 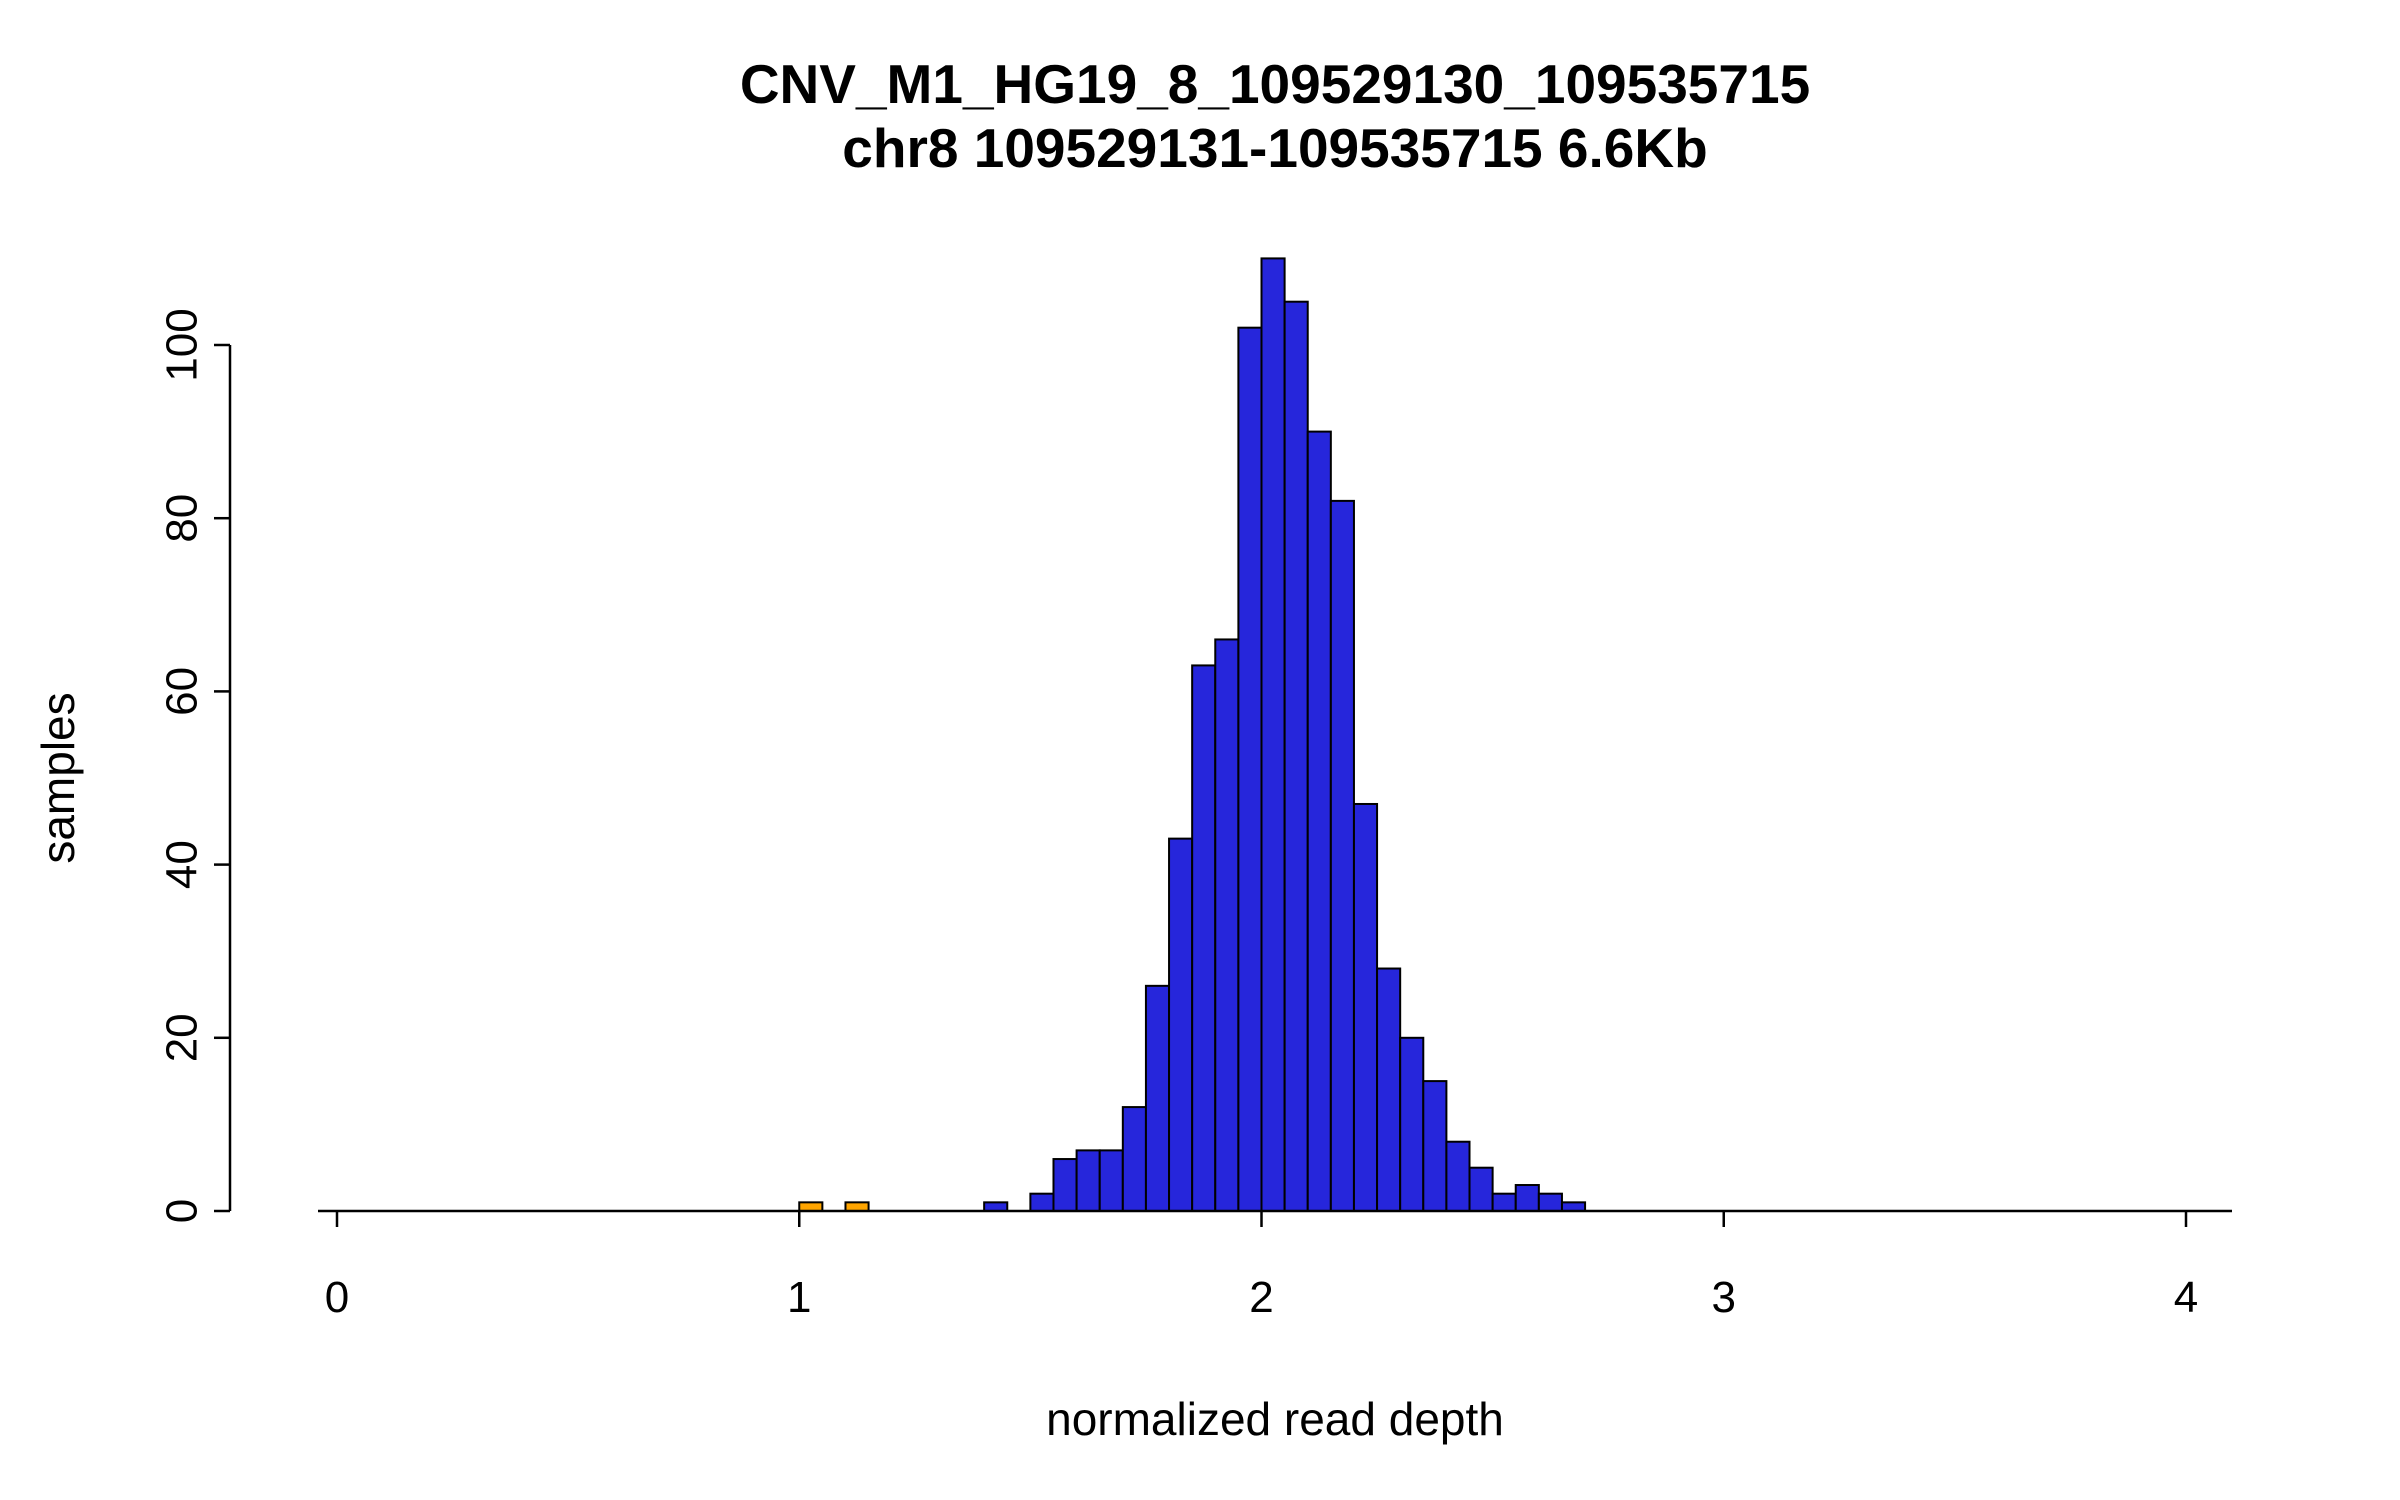 I want to click on y-tick-label: 60, so click(x=182, y=691).